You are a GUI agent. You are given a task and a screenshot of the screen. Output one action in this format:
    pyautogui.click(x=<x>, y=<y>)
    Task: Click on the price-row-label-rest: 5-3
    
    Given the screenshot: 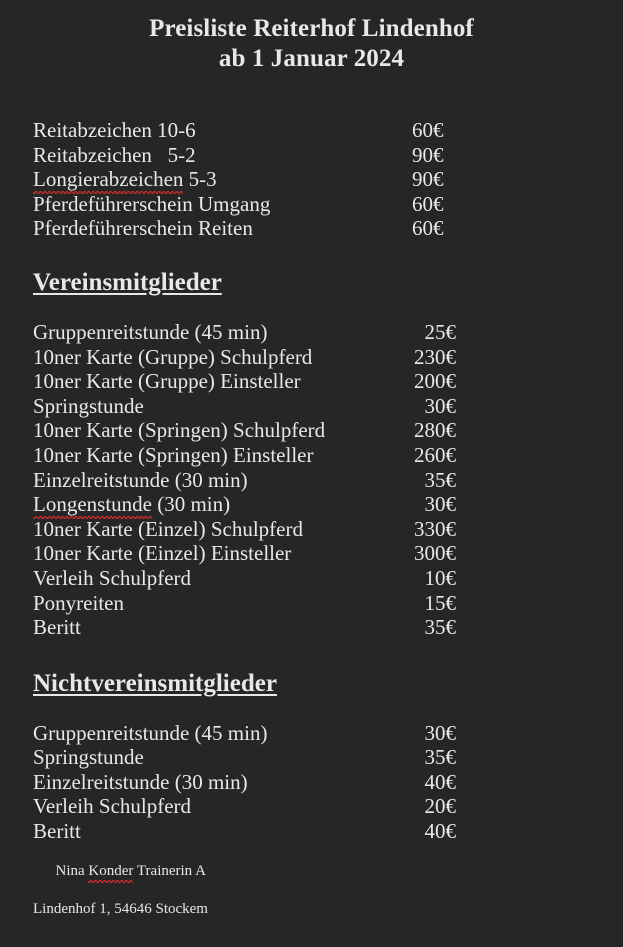 What is the action you would take?
    pyautogui.click(x=200, y=179)
    